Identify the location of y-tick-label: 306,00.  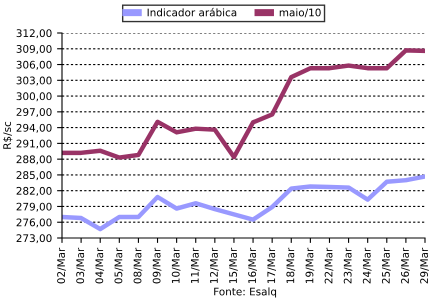
(34, 65).